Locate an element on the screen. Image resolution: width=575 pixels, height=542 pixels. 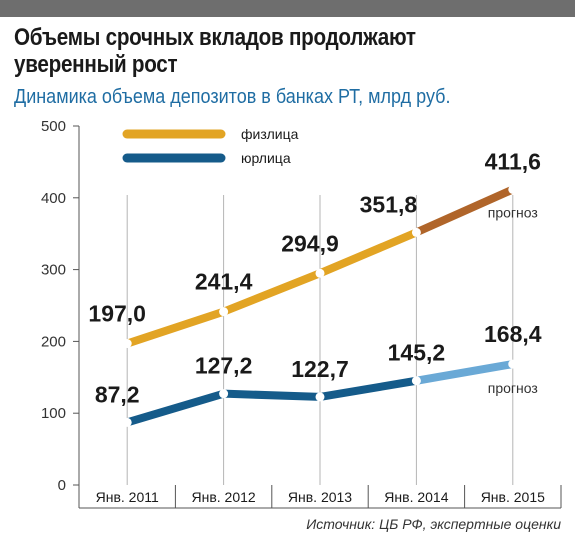
series-forecast-line-legal is located at coordinates (464, 372).